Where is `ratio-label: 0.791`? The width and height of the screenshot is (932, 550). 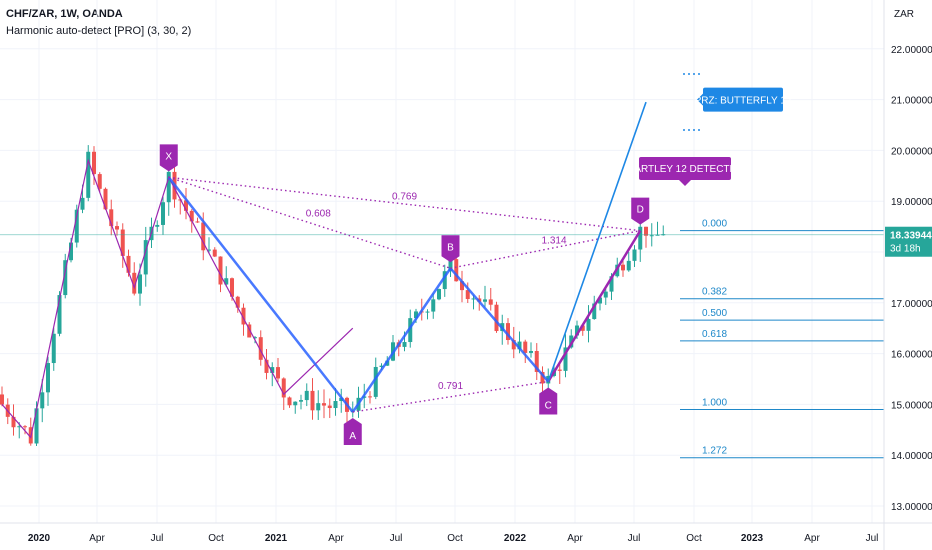 ratio-label: 0.791 is located at coordinates (450, 386).